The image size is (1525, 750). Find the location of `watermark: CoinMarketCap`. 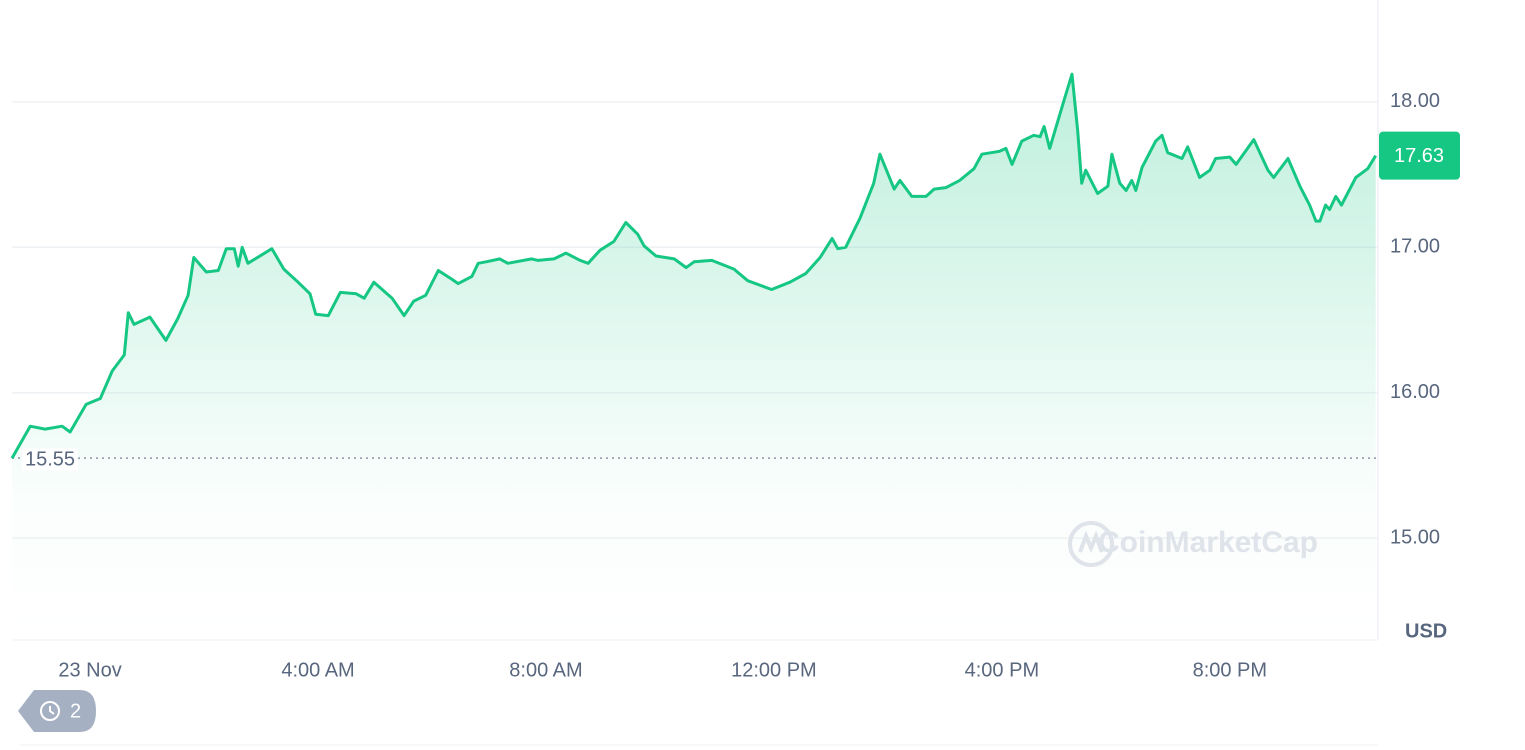

watermark: CoinMarketCap is located at coordinates (1208, 542).